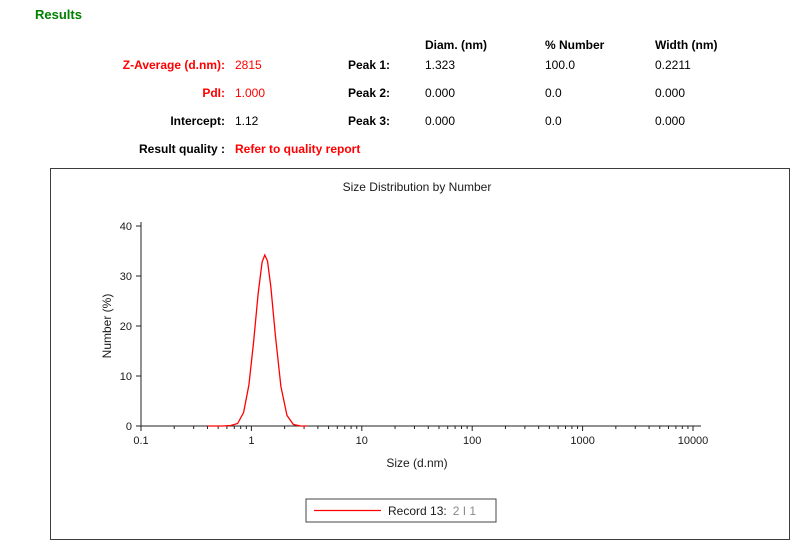 This screenshot has width=800, height=548. Describe the element at coordinates (298, 149) in the screenshot. I see `result-quality-value: Refer to quality report` at that location.